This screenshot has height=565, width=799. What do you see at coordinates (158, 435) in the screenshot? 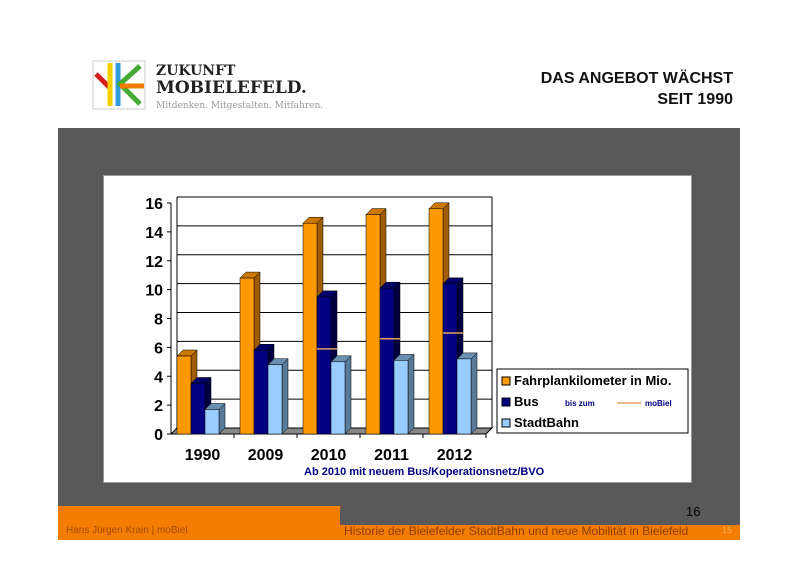
I see `y-tick-label: 0` at bounding box center [158, 435].